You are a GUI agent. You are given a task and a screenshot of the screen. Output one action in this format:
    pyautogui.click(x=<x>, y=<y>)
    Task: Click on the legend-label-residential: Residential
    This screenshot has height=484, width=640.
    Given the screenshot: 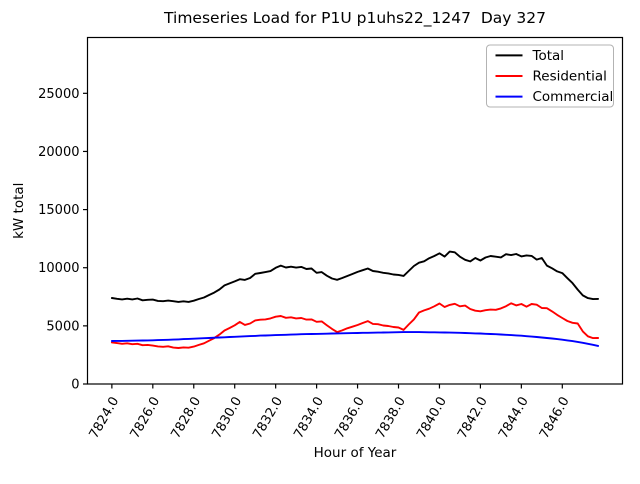 What is the action you would take?
    pyautogui.click(x=570, y=77)
    